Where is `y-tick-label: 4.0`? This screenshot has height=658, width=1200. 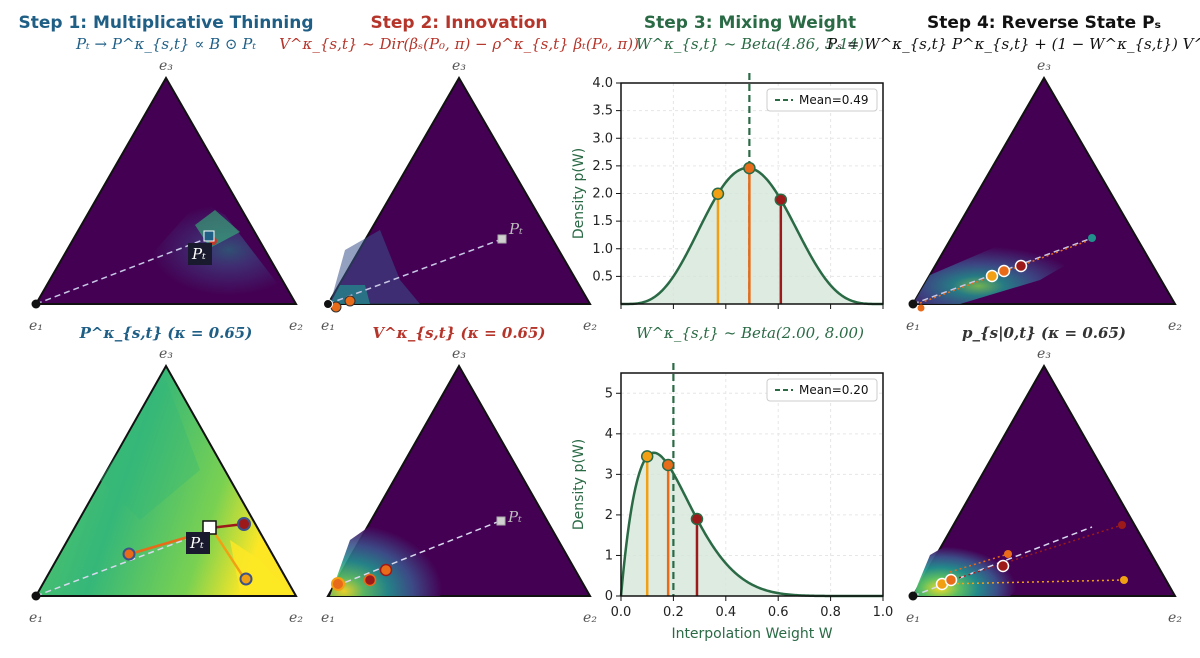
y-tick-label: 4.0 is located at coordinates (602, 83).